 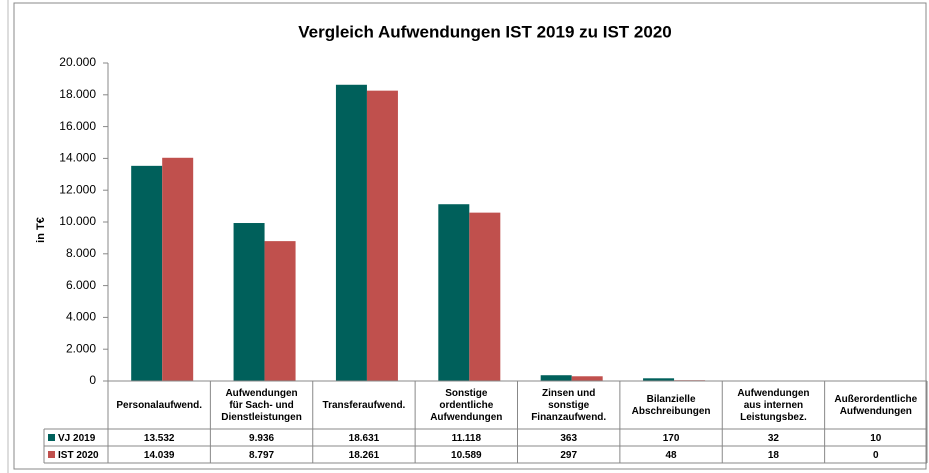 I want to click on table-value: 10.589, so click(x=466, y=455).